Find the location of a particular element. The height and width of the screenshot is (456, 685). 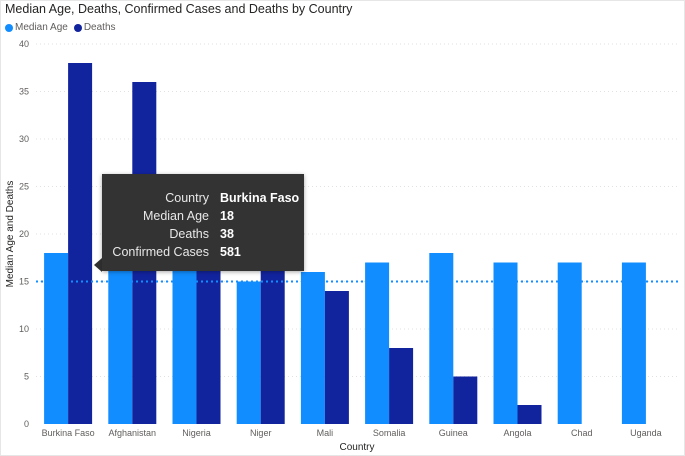

legend-item-deaths: Deaths is located at coordinates (94, 27).